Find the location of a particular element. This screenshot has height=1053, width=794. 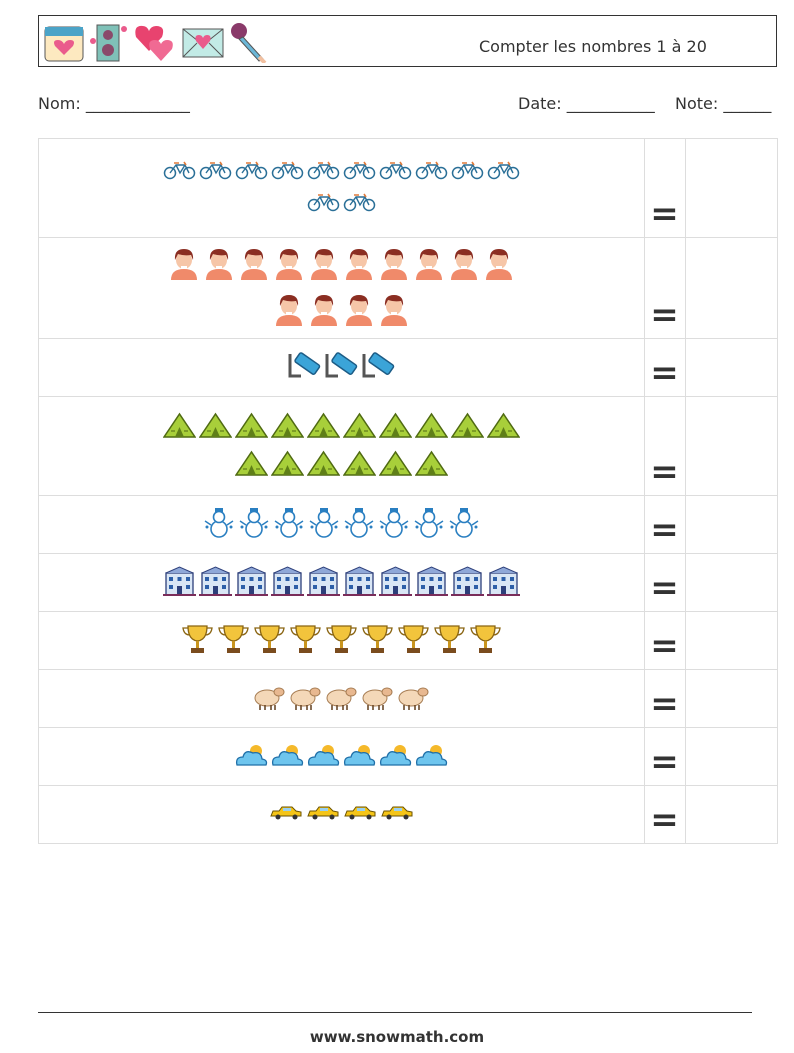

note-field: Note: ______ is located at coordinates (723, 103).